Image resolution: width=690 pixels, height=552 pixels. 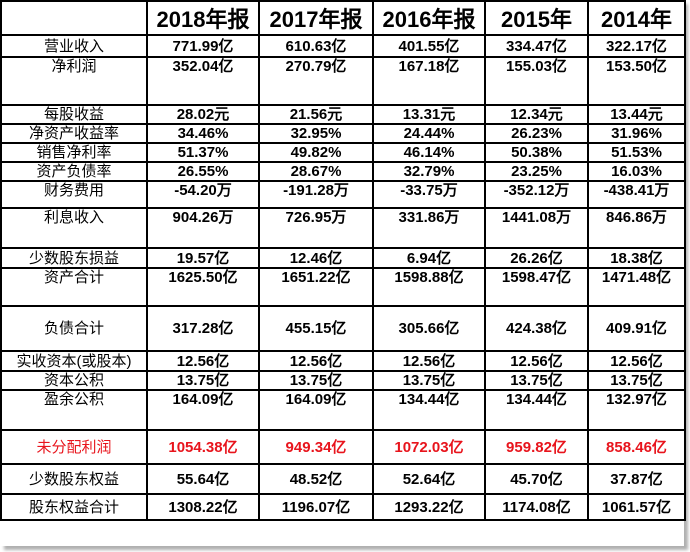 I want to click on cell-value: 858.46亿, so click(x=636, y=447).